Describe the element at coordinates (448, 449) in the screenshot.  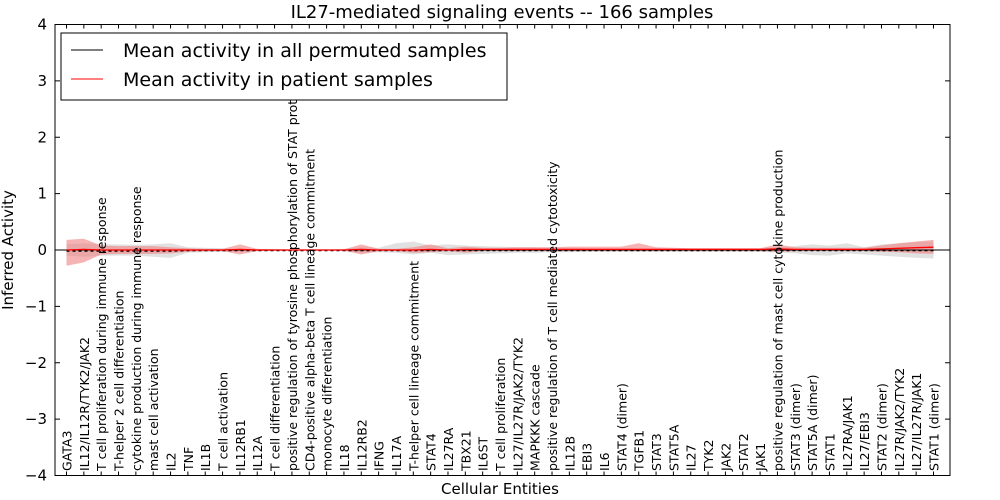
I see `x-tick-label: IL27RA` at that location.